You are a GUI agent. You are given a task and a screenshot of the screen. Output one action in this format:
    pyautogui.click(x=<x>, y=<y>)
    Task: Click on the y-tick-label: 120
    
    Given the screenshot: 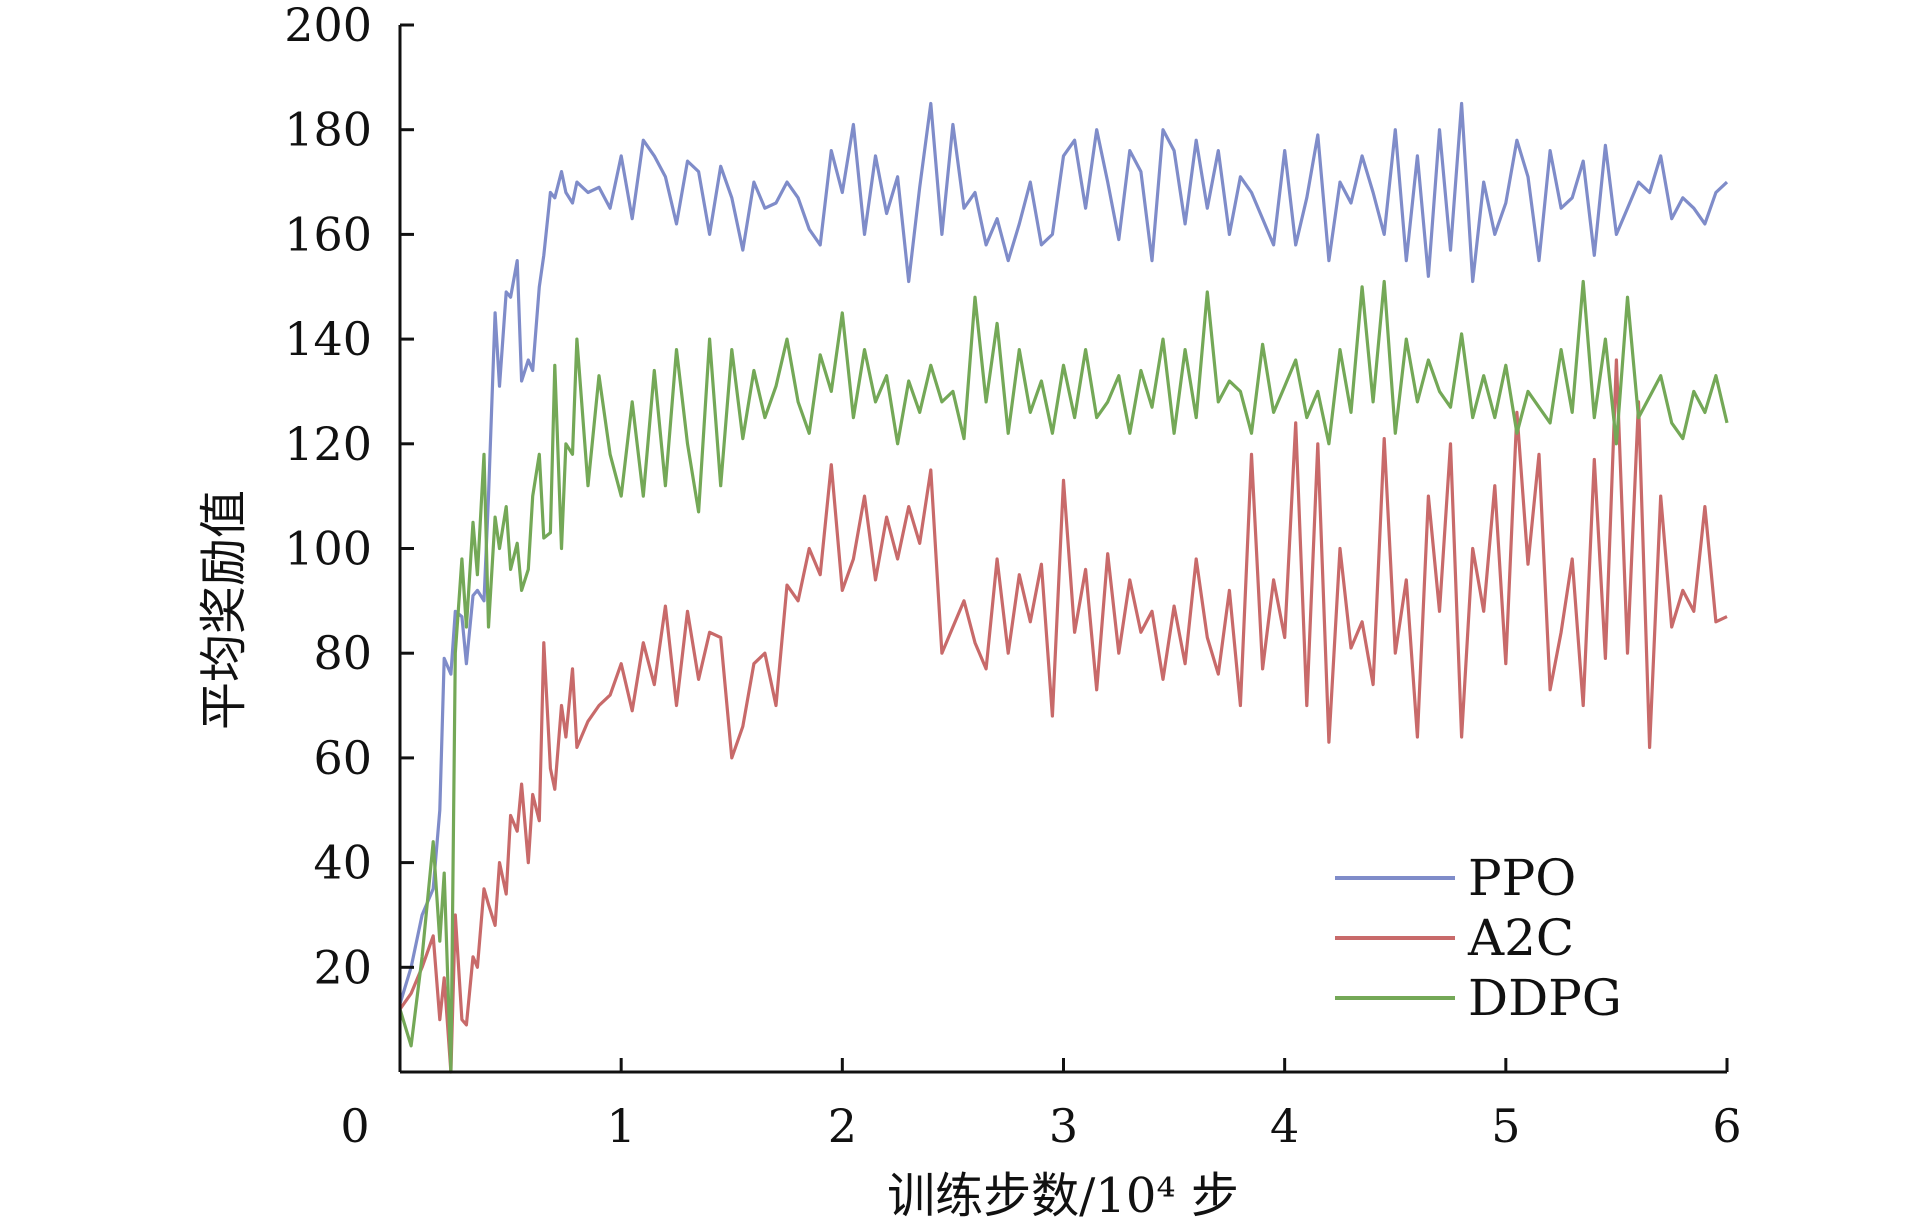 What is the action you would take?
    pyautogui.click(x=328, y=444)
    